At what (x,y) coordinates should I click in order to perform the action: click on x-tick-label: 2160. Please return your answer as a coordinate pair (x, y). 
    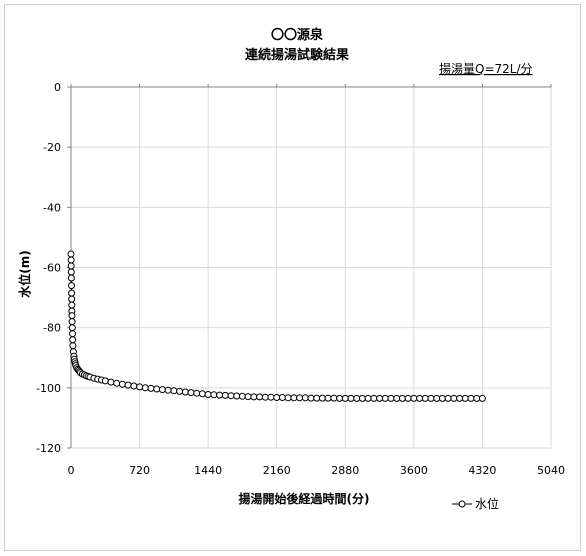
    Looking at the image, I should click on (277, 470).